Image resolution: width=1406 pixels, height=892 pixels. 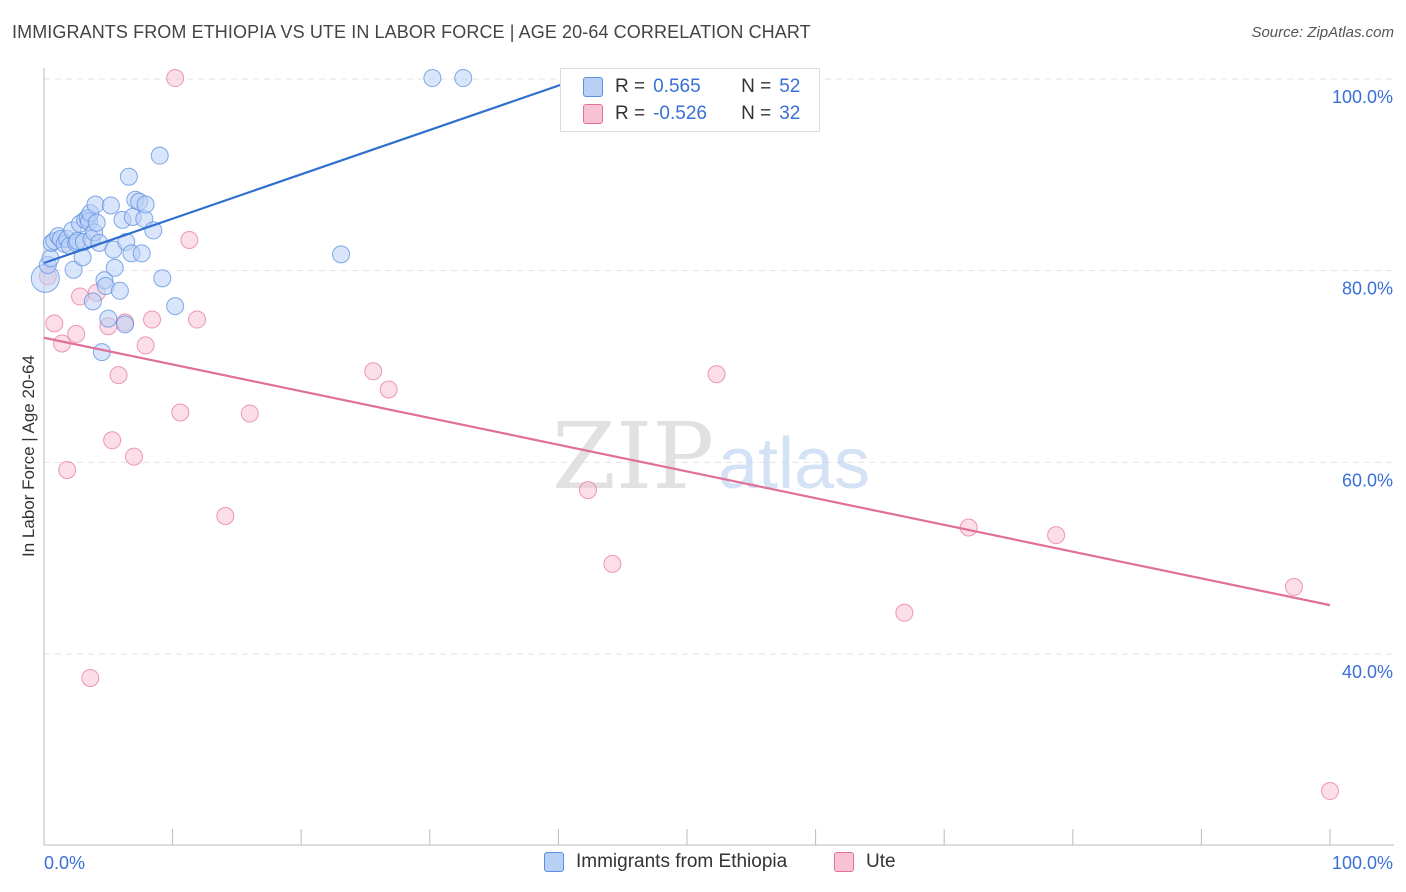 I want to click on legend-label-ute: Ute, so click(x=881, y=861).